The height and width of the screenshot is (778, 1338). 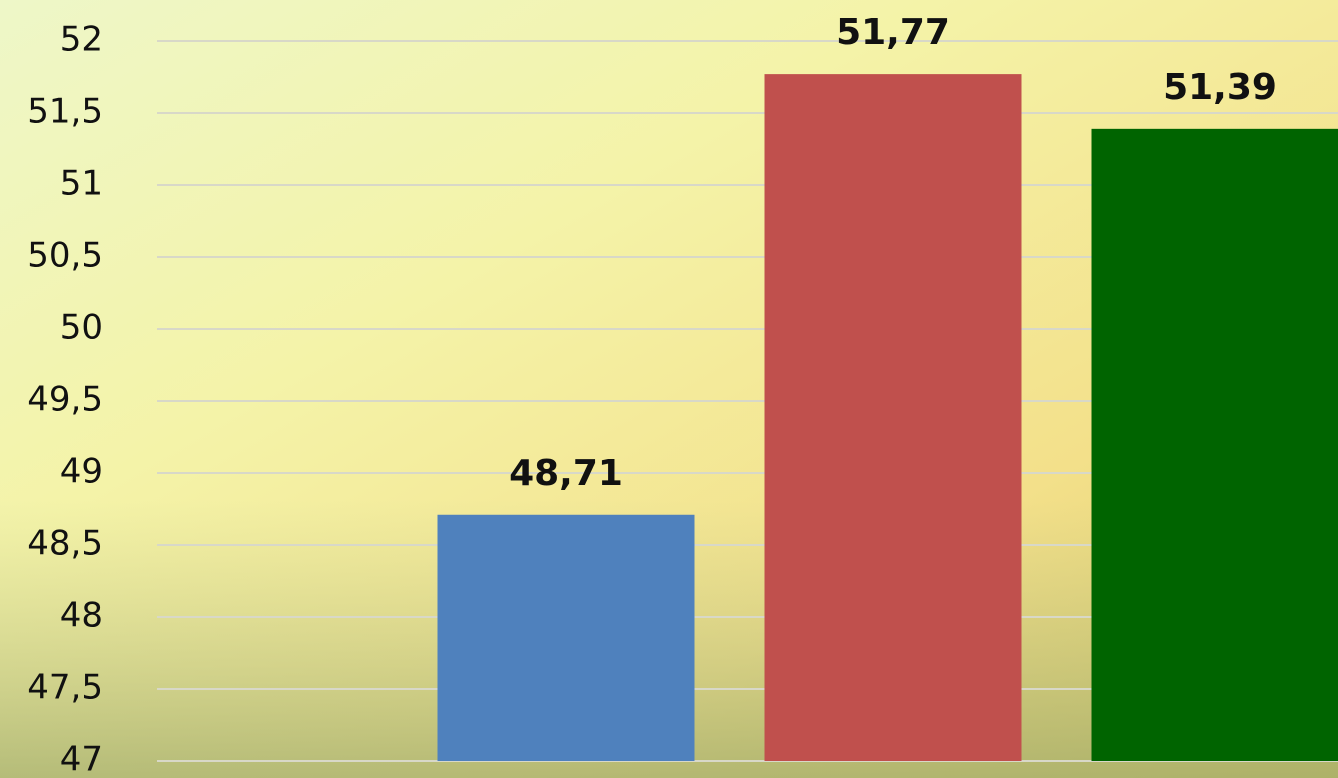 What do you see at coordinates (81, 184) in the screenshot?
I see `y-tick-label: 51` at bounding box center [81, 184].